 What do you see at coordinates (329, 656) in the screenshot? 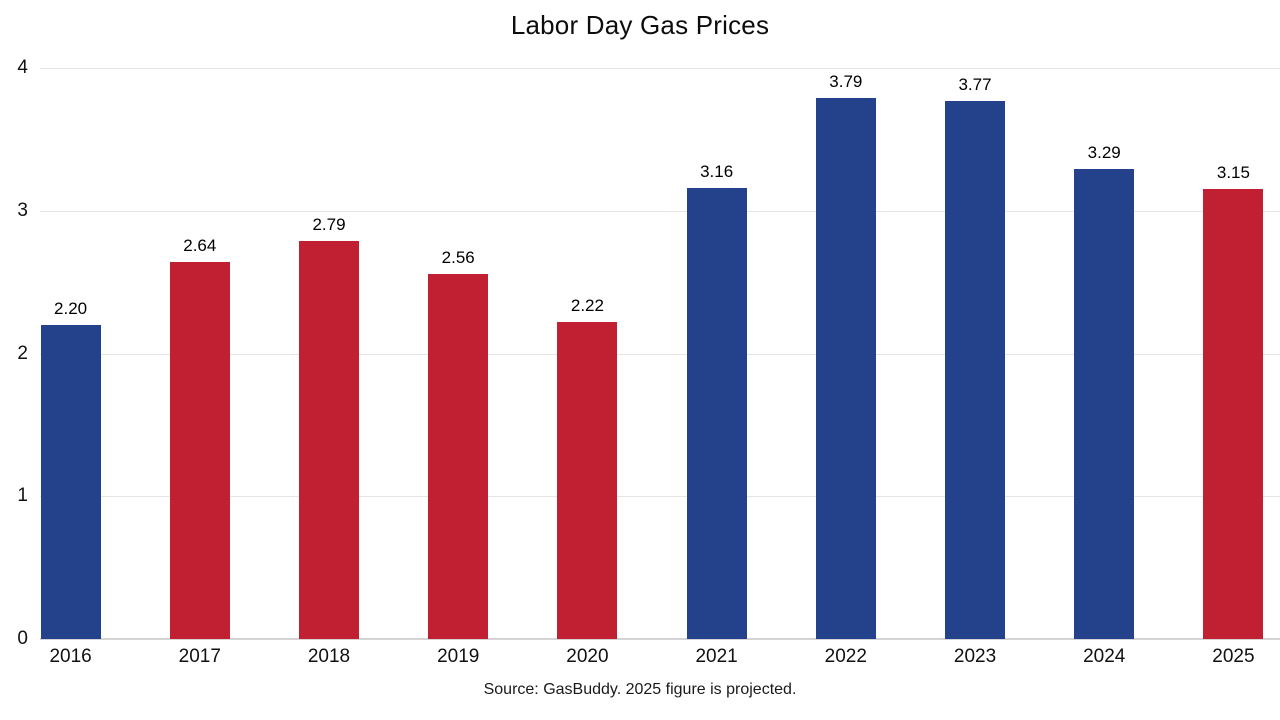
I see `x-axis-tick-label: 2018` at bounding box center [329, 656].